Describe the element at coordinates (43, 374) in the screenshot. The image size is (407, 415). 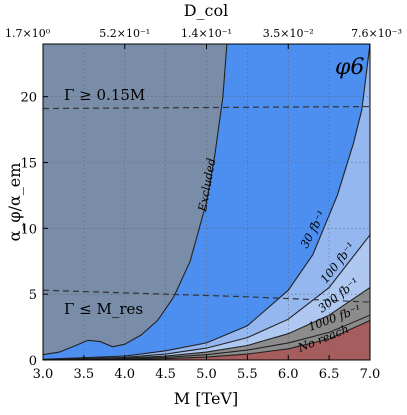
I see `x-tick-label: 3.0` at that location.